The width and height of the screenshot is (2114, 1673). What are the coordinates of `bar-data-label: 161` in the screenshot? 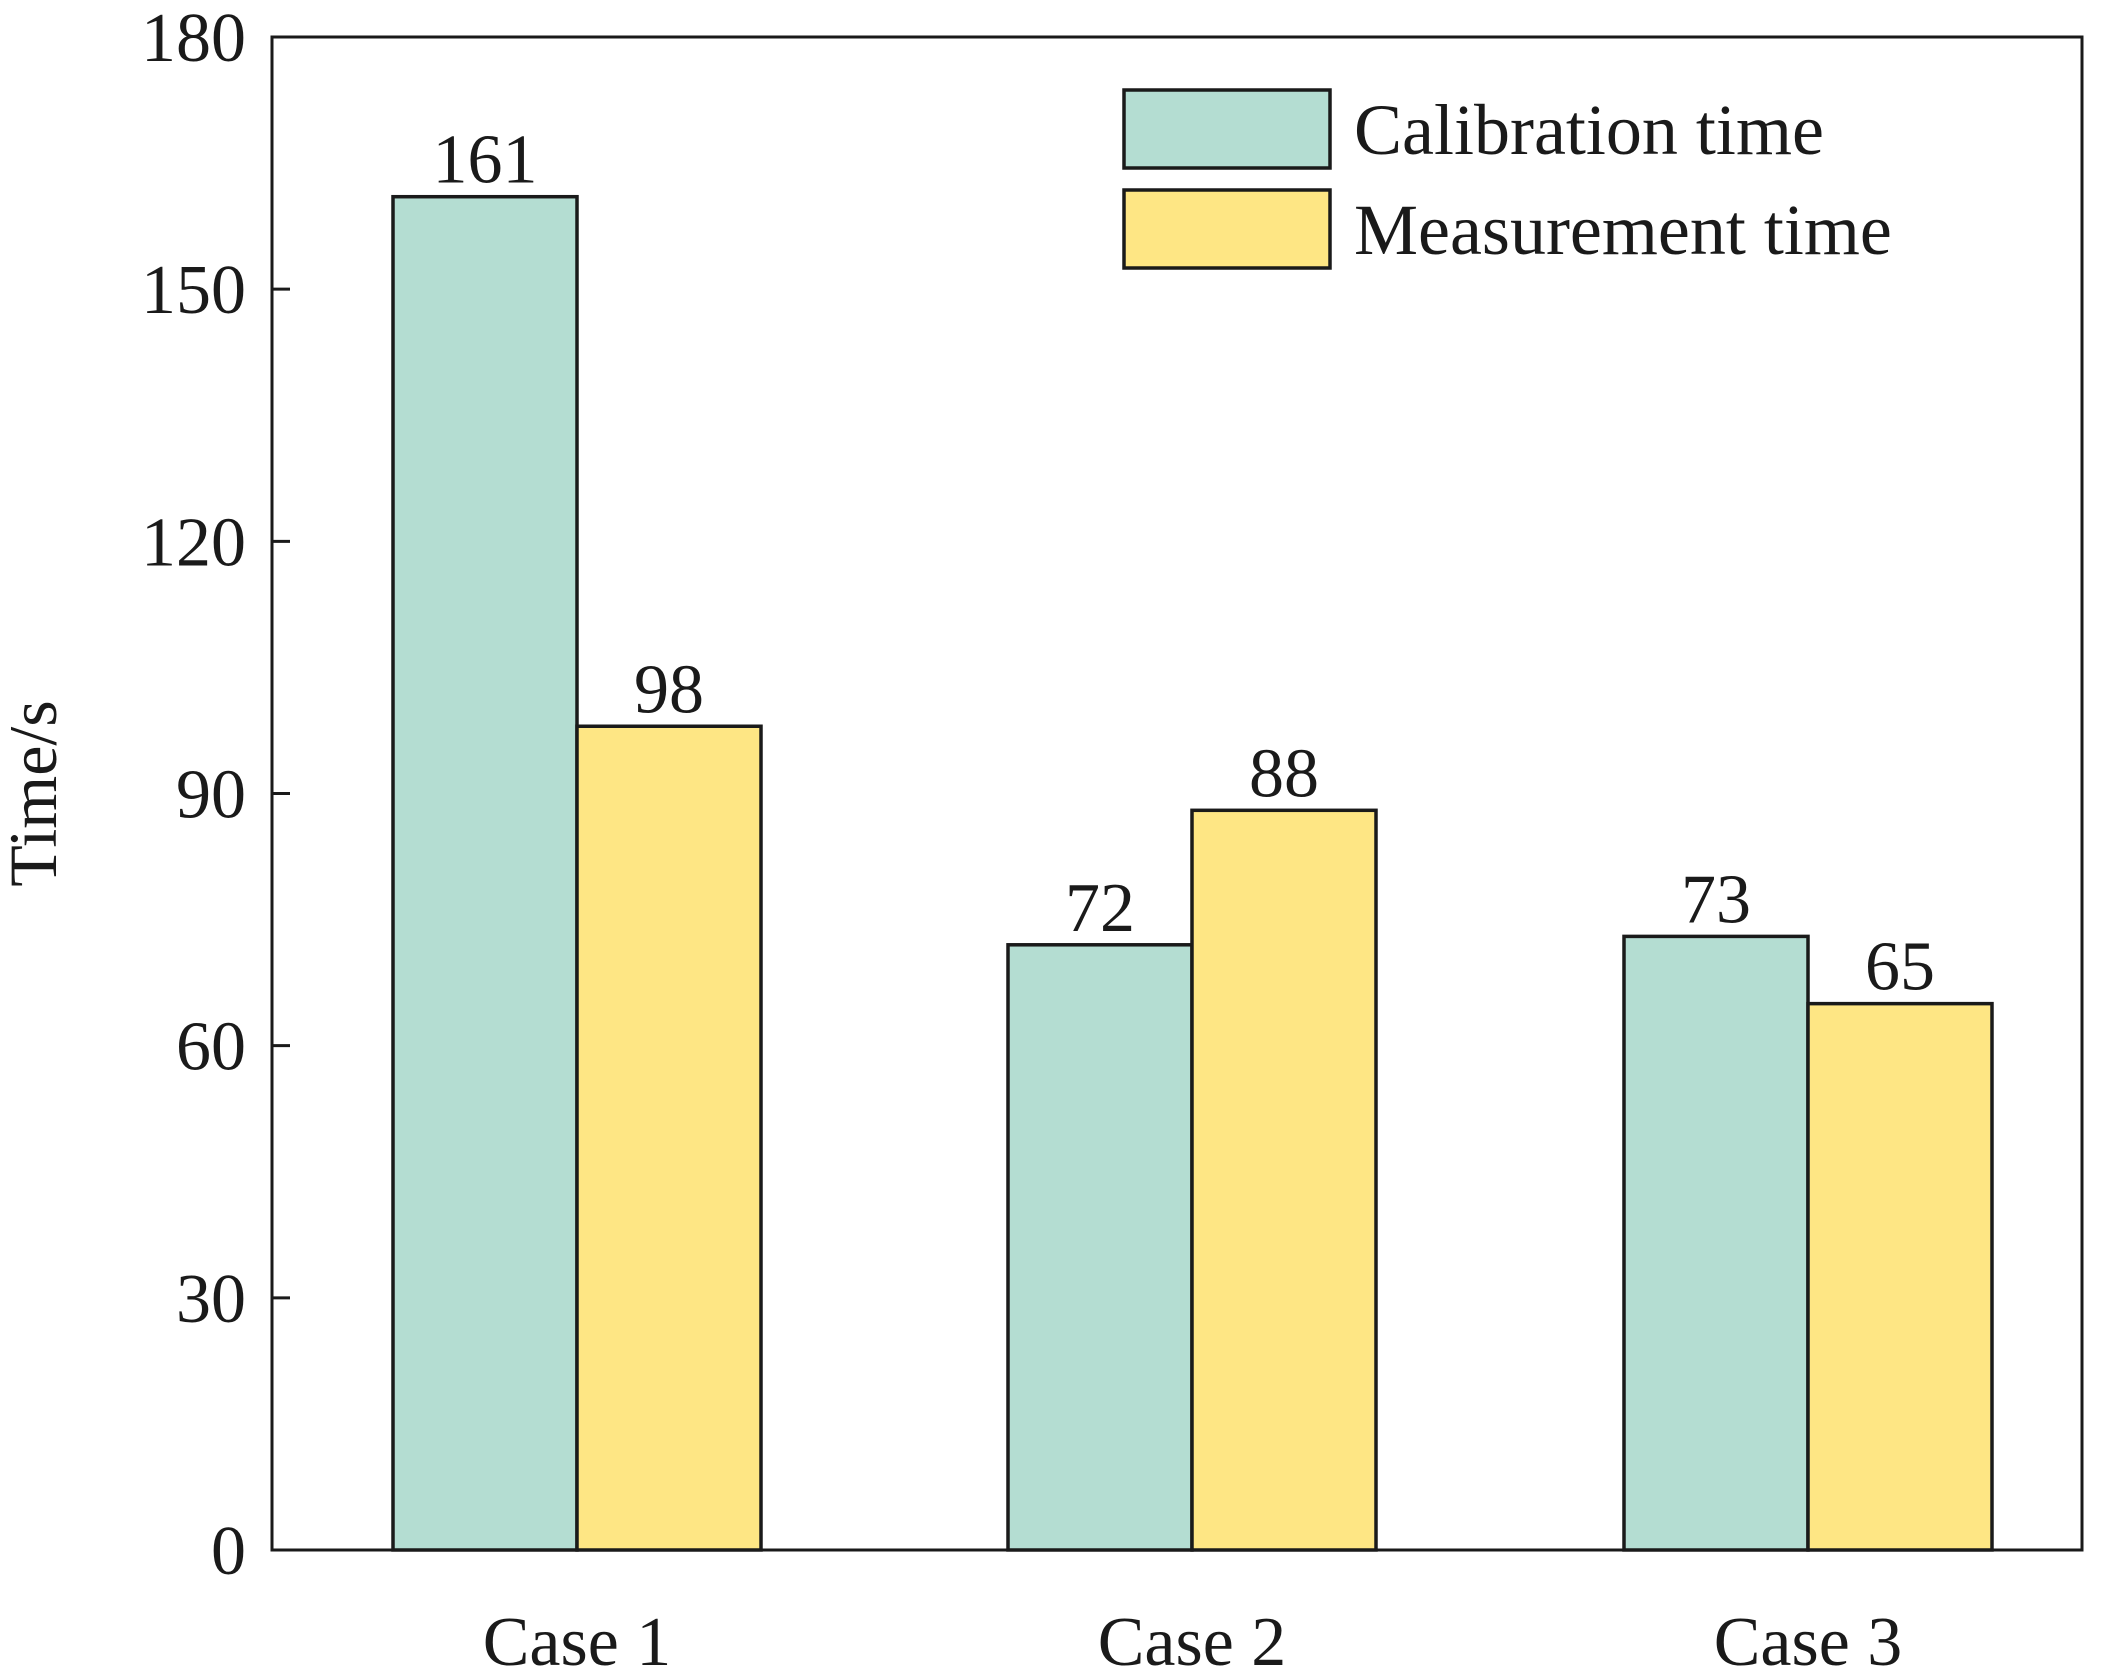 It's located at (485, 160).